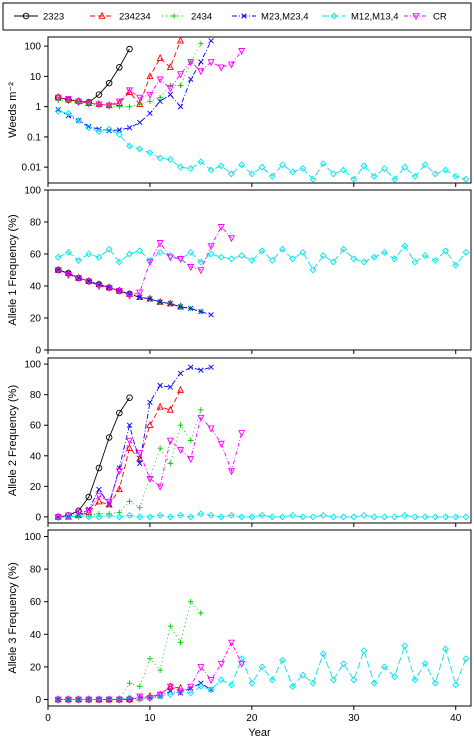 This screenshot has width=474, height=739. Describe the element at coordinates (440, 17) in the screenshot. I see `legend-label: CR` at that location.